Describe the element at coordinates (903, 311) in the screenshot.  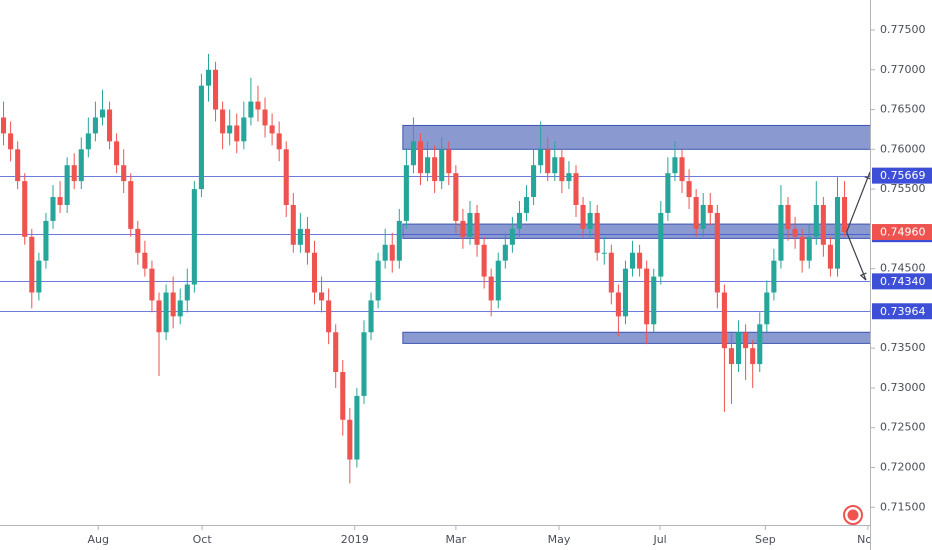
I see `level-label: 0.73964` at that location.